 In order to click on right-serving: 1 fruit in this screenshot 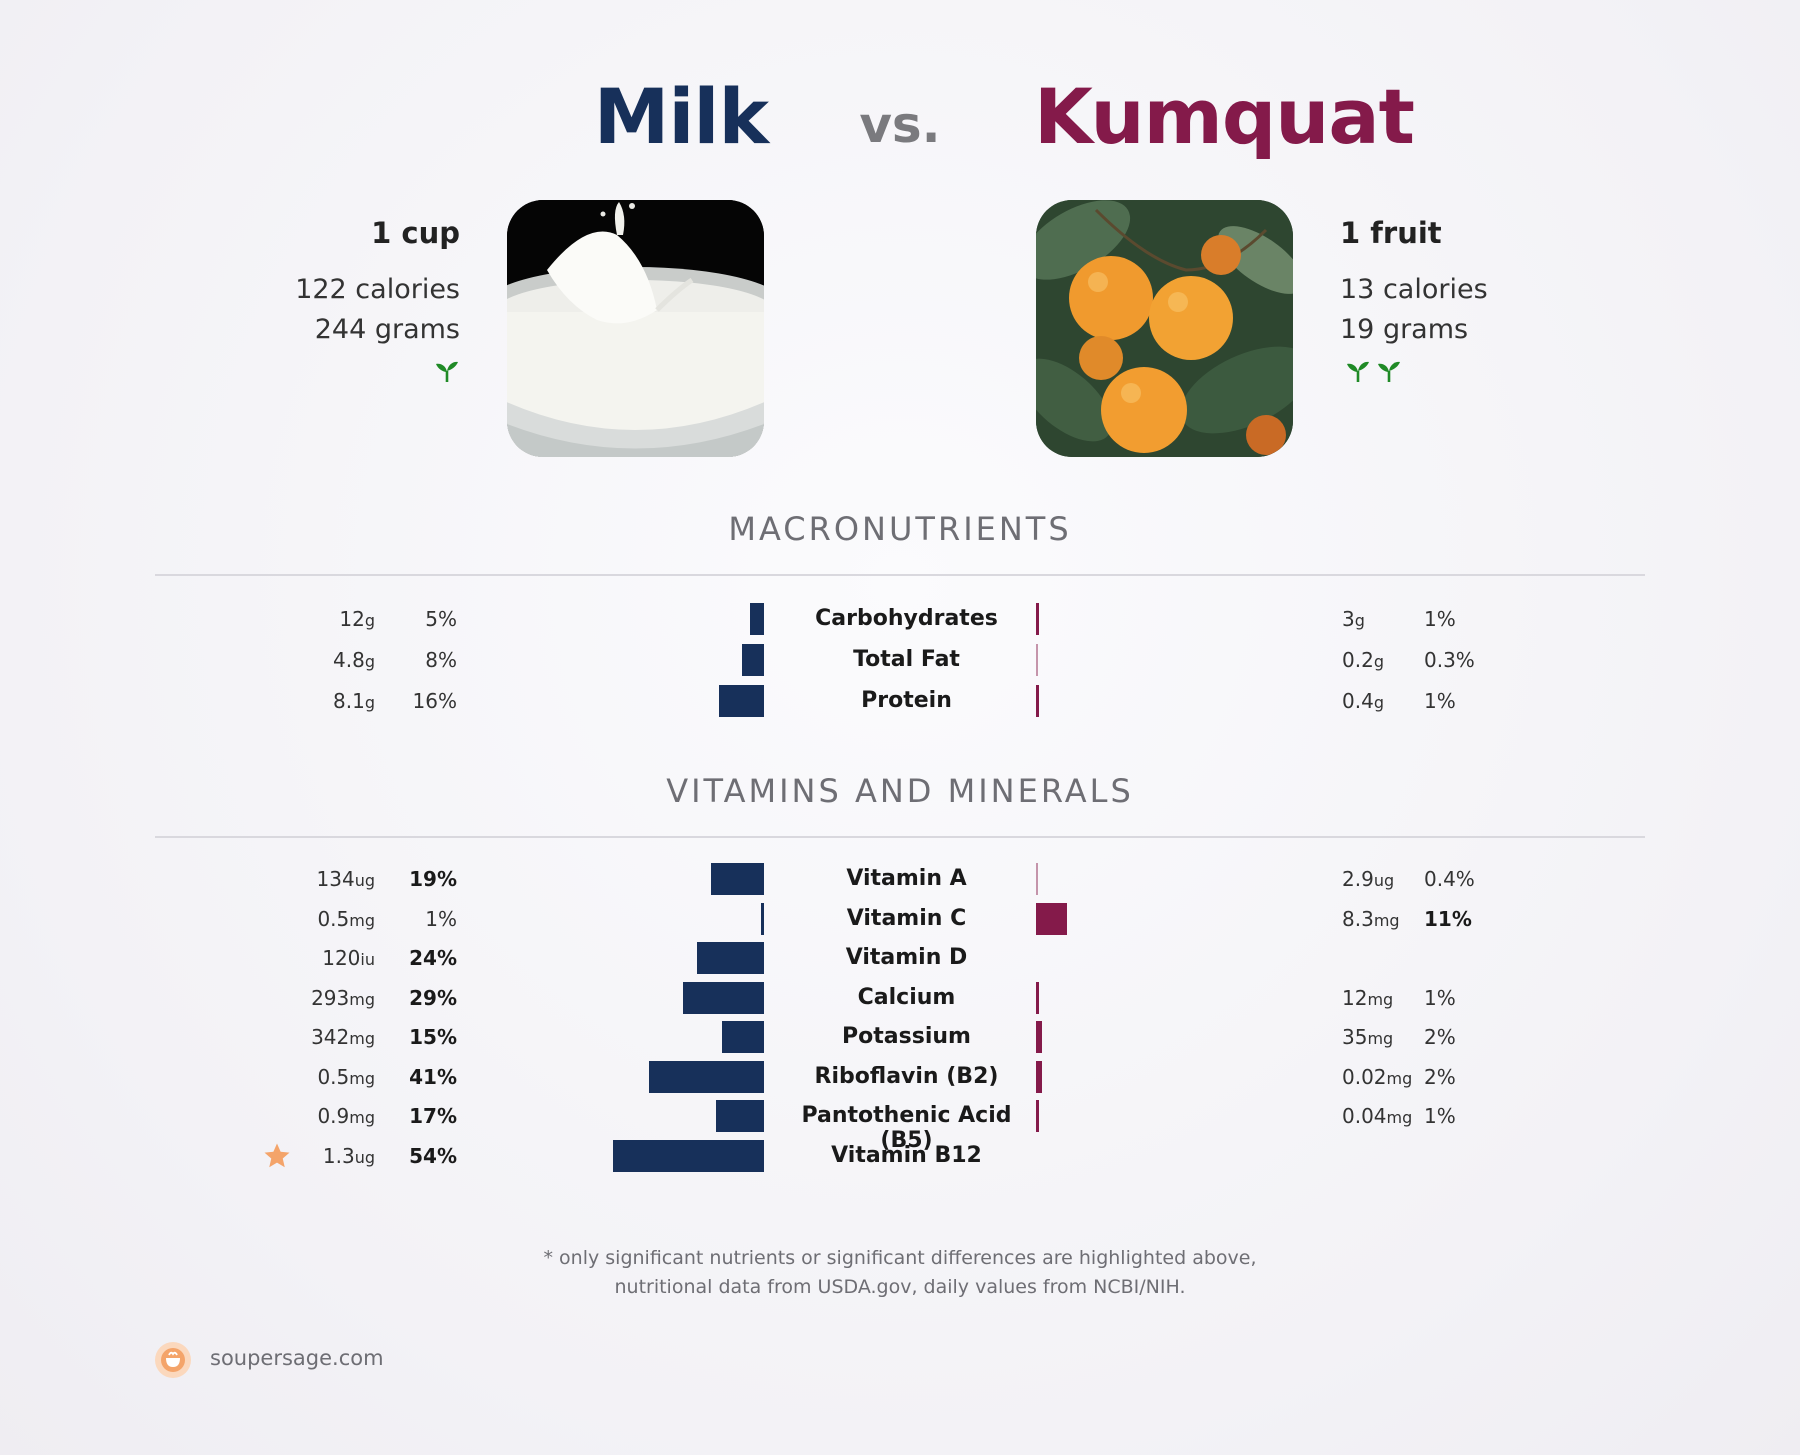, I will do `click(1391, 233)`.